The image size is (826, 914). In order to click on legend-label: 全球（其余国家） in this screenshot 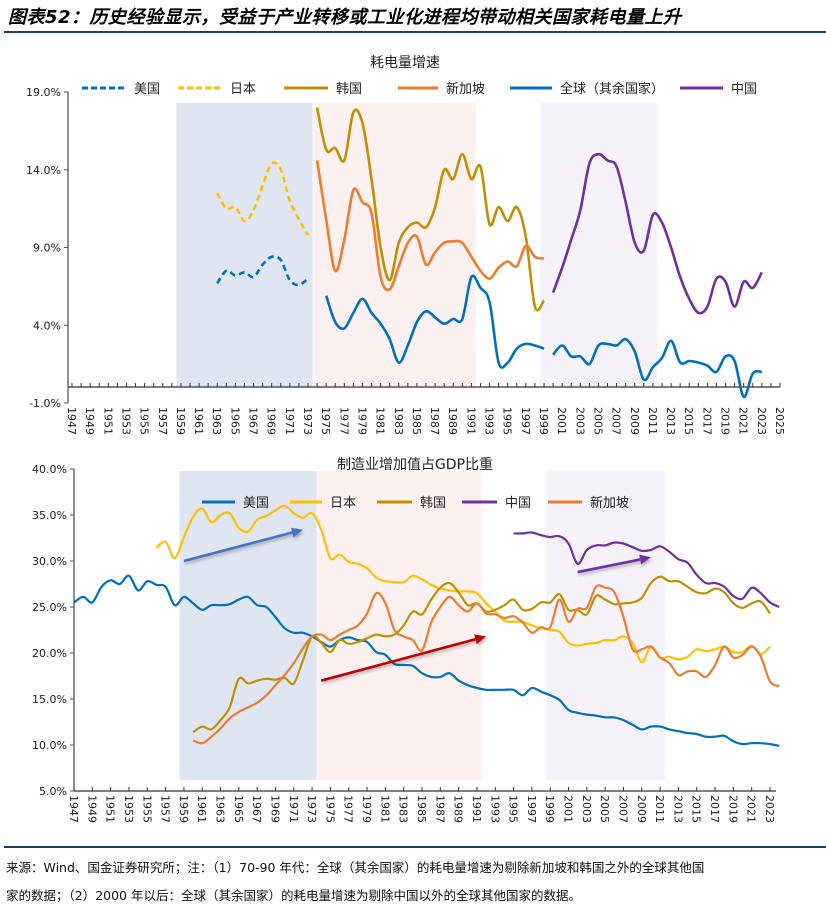, I will do `click(612, 89)`.